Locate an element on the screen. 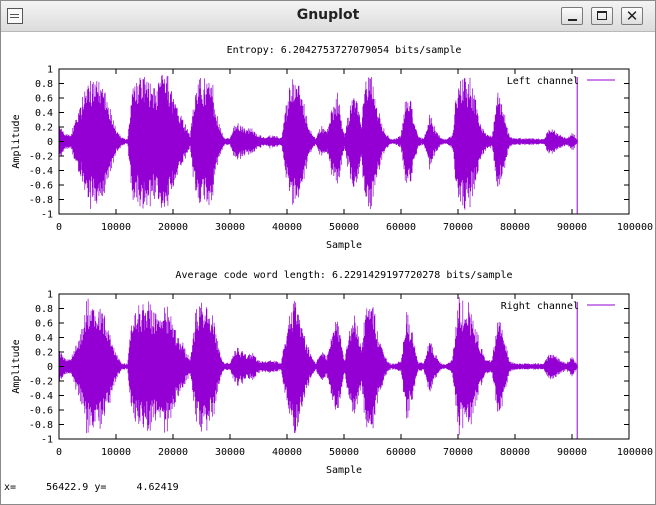 This screenshot has width=656, height=505. window-title: Gnuplot is located at coordinates (328, 15).